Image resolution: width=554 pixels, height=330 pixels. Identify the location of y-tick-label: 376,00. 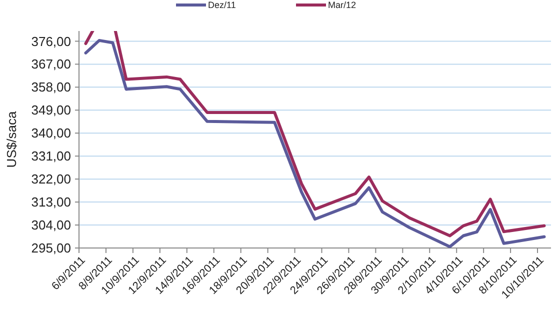
(51, 41).